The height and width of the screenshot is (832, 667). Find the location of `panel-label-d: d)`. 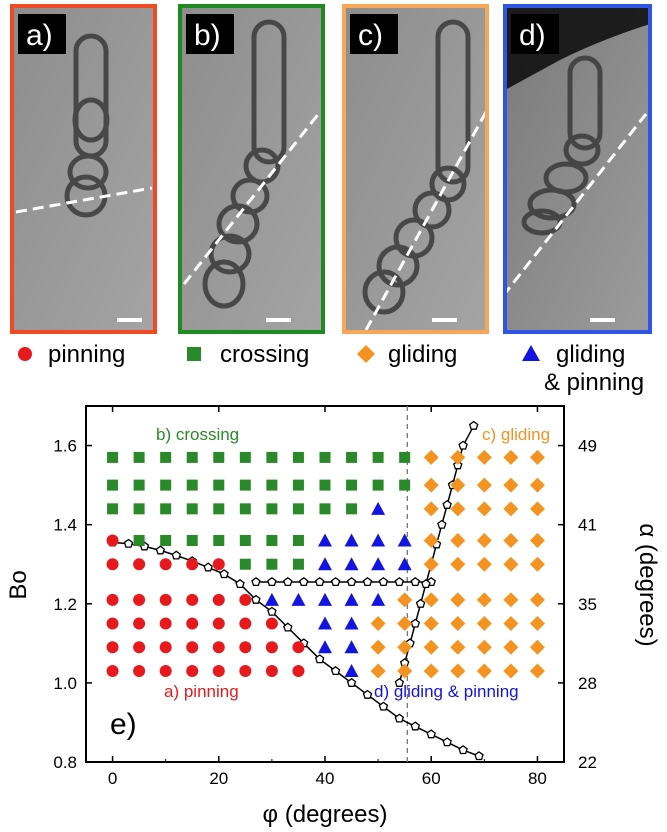

panel-label-d: d) is located at coordinates (532, 35).